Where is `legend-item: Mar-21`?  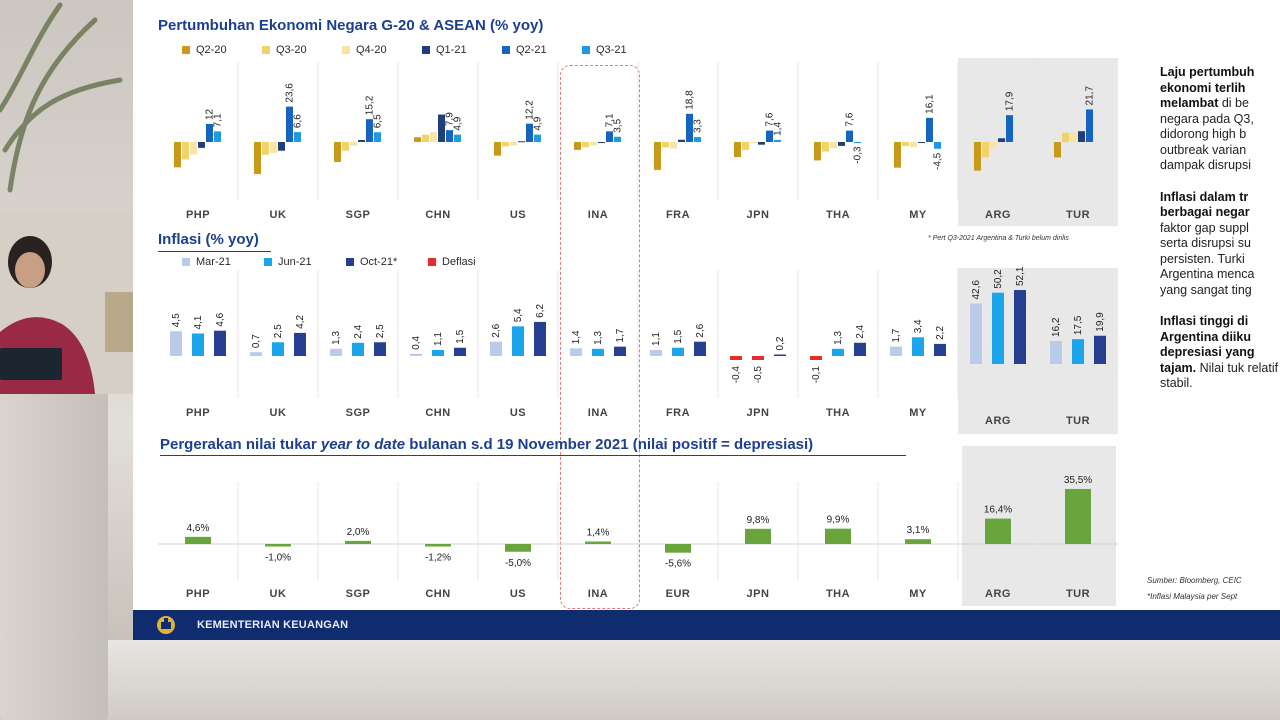 legend-item: Mar-21 is located at coordinates (223, 262).